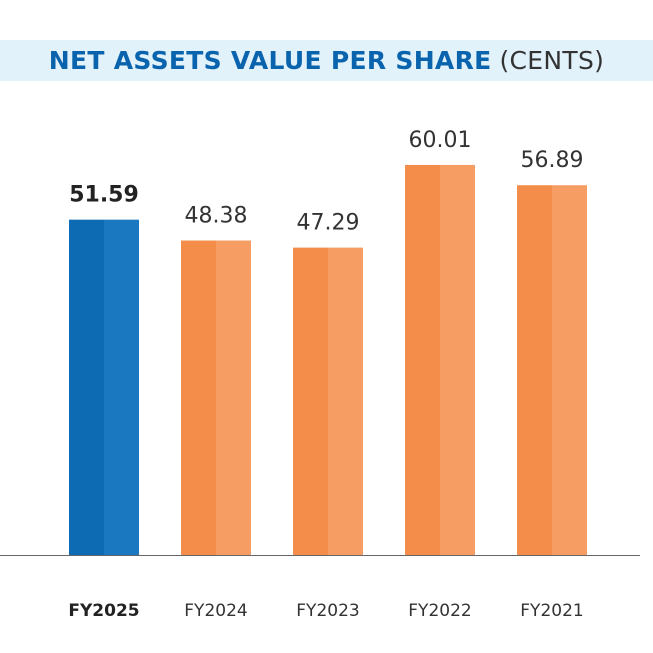 The image size is (653, 653). Describe the element at coordinates (440, 140) in the screenshot. I see `value-label: 60.01` at that location.